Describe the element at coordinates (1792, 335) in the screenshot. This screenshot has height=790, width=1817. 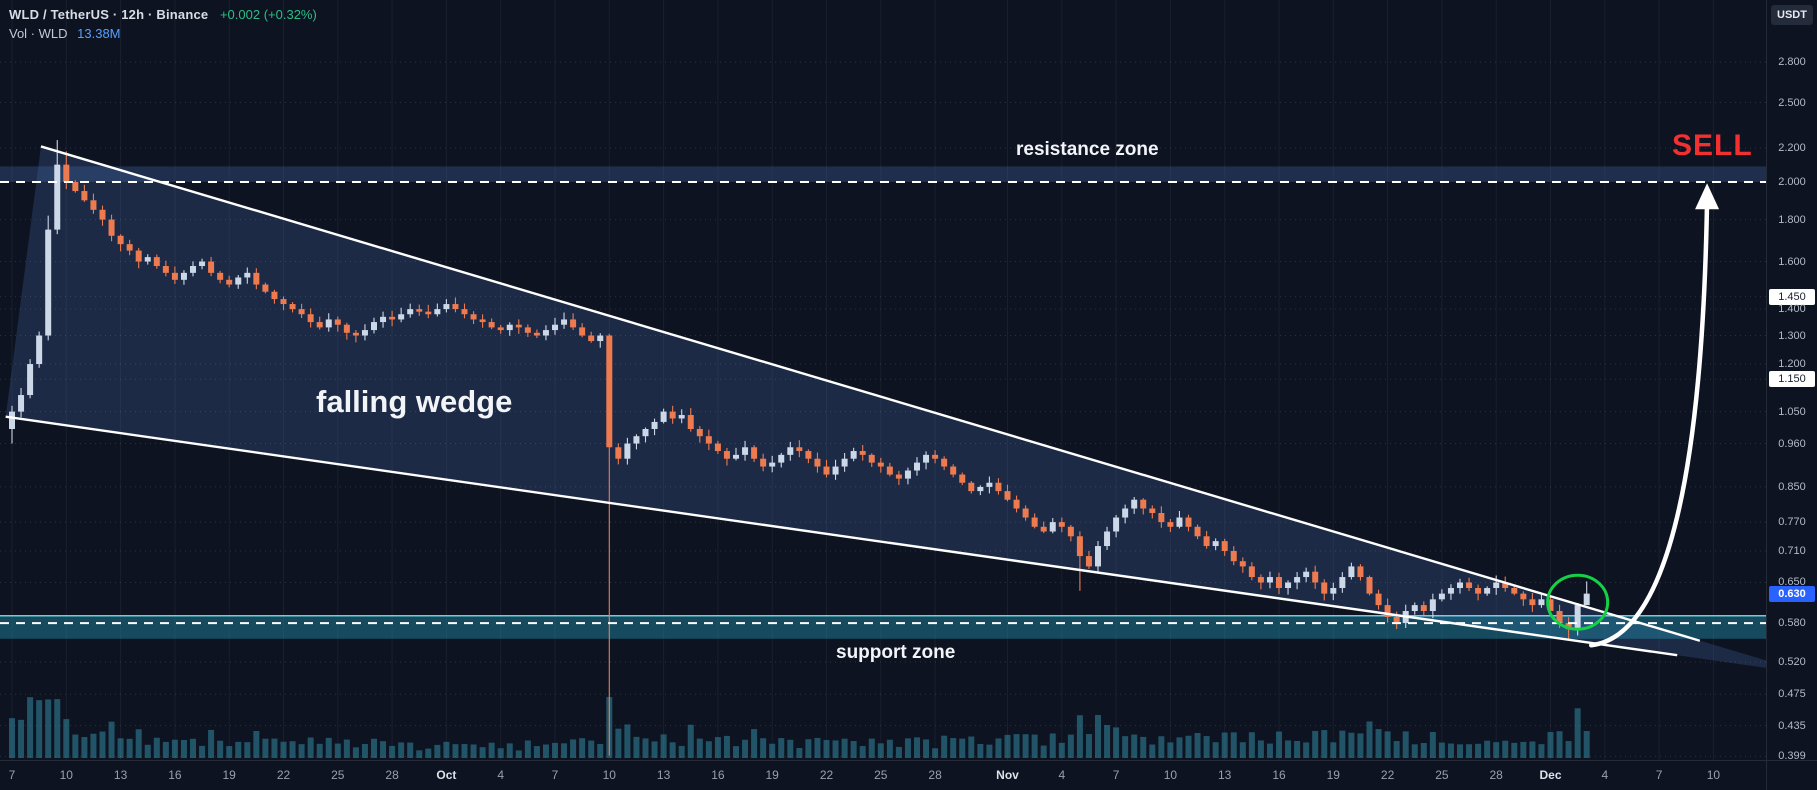
I see `price-axis-label: 1.300` at that location.